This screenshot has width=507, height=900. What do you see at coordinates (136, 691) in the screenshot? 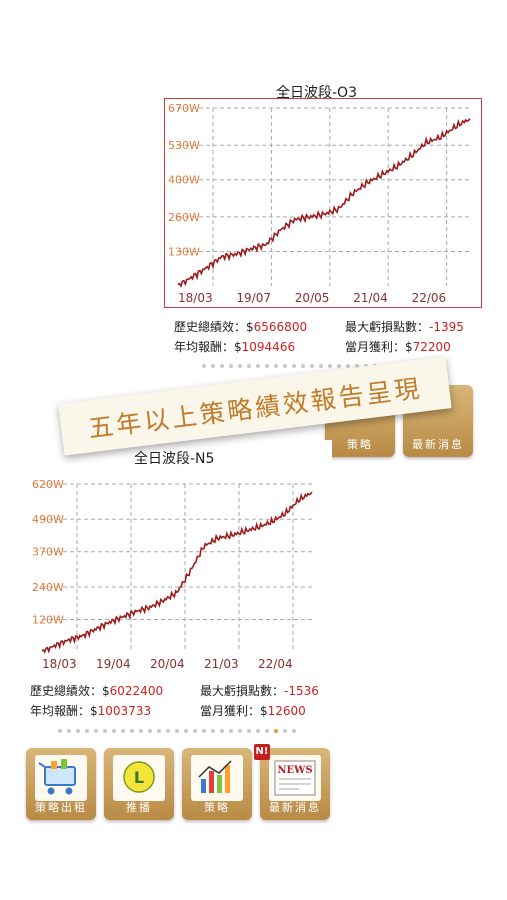
I see `total-performance-value: 6022400` at bounding box center [136, 691].